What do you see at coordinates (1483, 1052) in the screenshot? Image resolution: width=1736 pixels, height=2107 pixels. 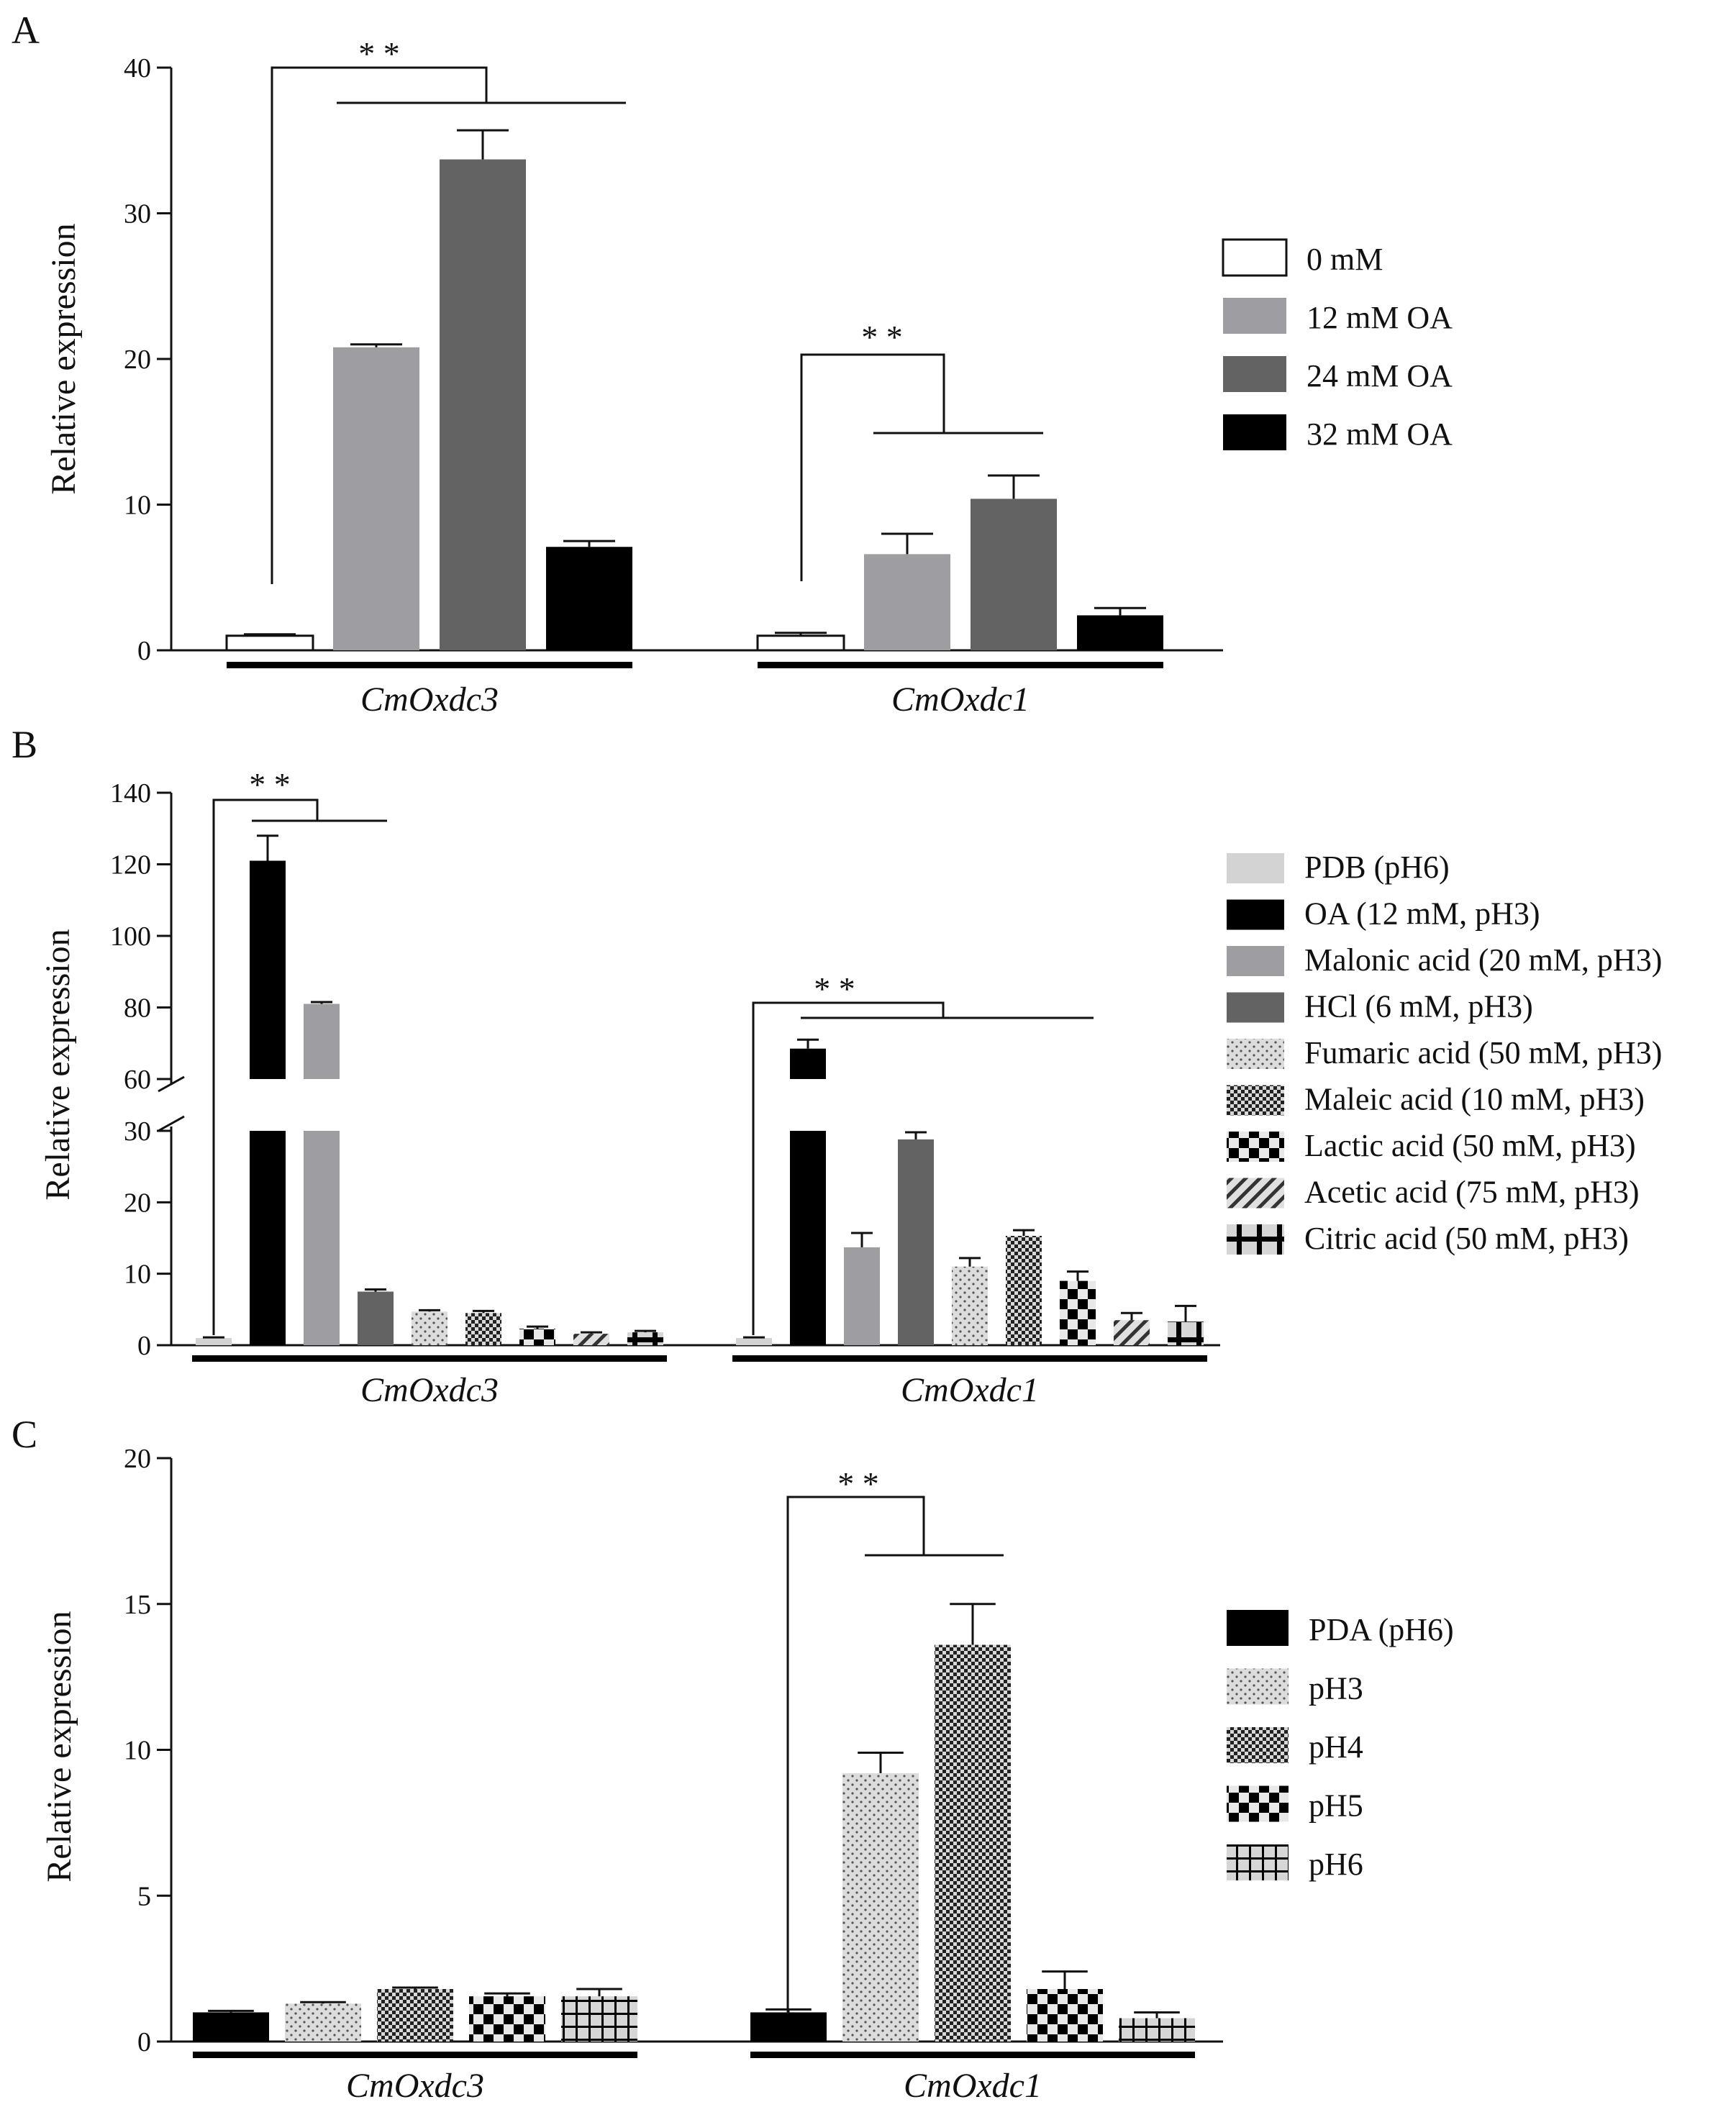 I see `legend-label: Fumaric acid (50 mM, pH3)` at bounding box center [1483, 1052].